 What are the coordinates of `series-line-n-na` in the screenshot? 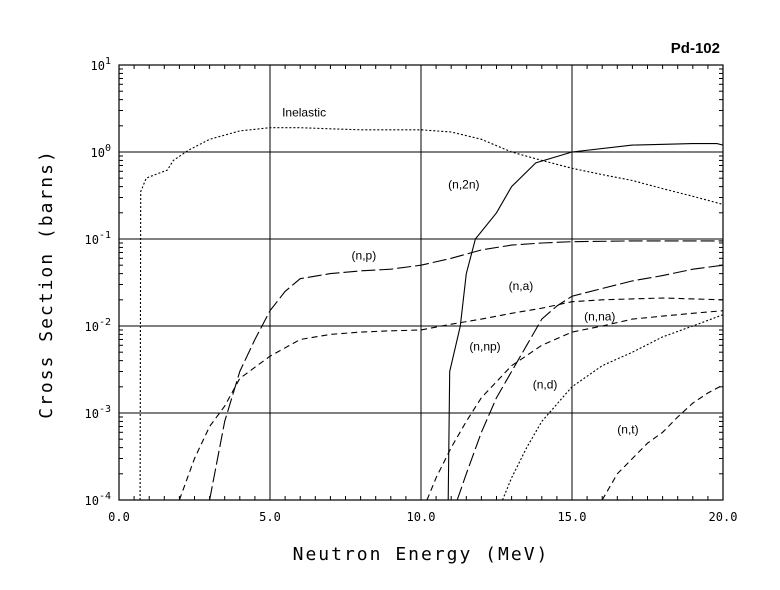 It's located at (575, 405).